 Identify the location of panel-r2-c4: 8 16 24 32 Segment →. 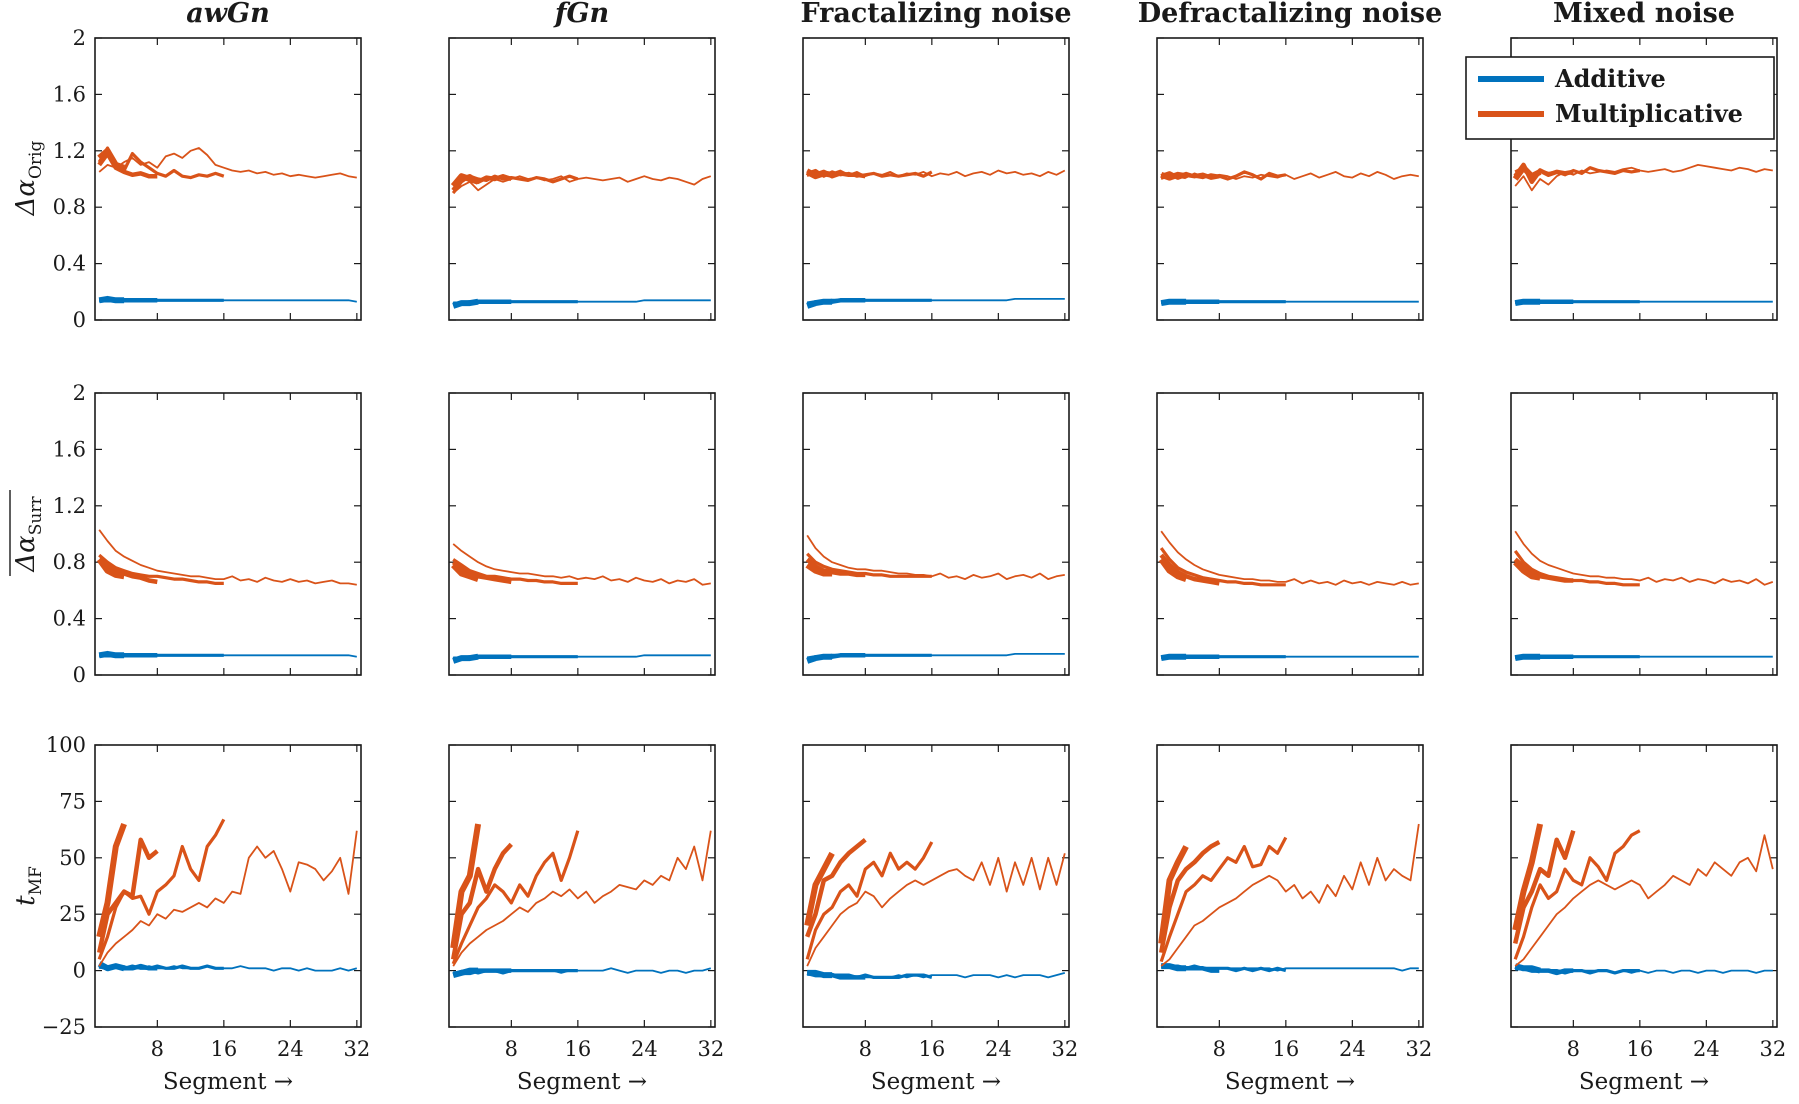
(1648, 919).